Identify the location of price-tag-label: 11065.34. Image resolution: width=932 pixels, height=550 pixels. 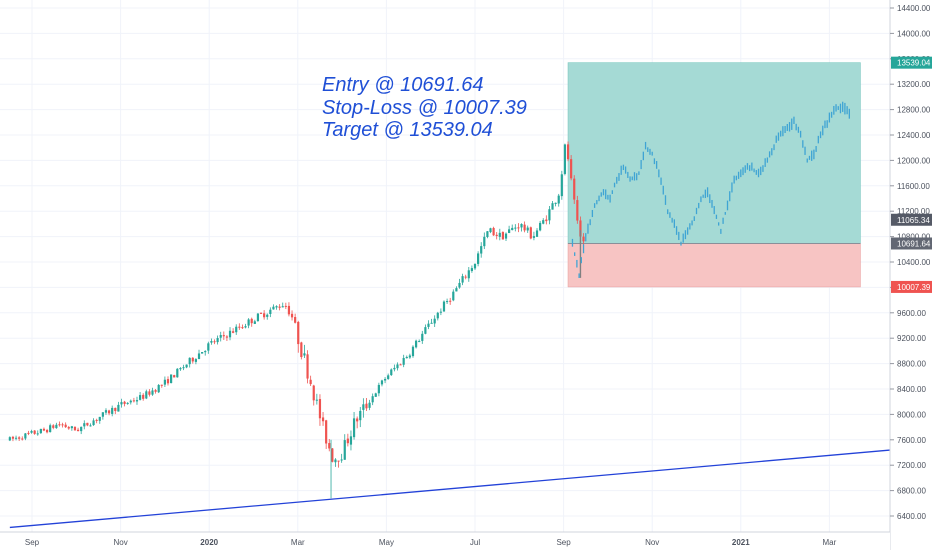
(913, 220).